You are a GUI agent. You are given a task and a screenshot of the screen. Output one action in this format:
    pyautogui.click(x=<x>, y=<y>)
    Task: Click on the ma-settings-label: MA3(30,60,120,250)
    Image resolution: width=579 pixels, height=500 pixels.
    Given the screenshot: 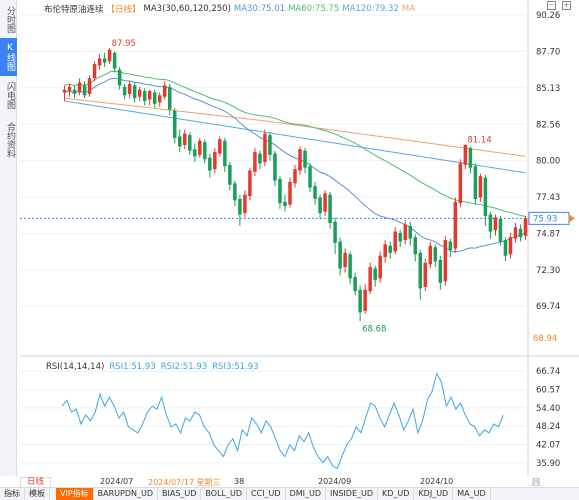 What is the action you would take?
    pyautogui.click(x=187, y=9)
    